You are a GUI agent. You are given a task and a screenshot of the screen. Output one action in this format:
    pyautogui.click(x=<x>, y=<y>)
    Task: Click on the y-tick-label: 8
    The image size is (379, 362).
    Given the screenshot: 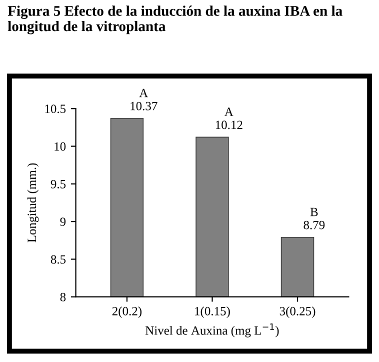 What is the action you would take?
    pyautogui.click(x=63, y=297)
    